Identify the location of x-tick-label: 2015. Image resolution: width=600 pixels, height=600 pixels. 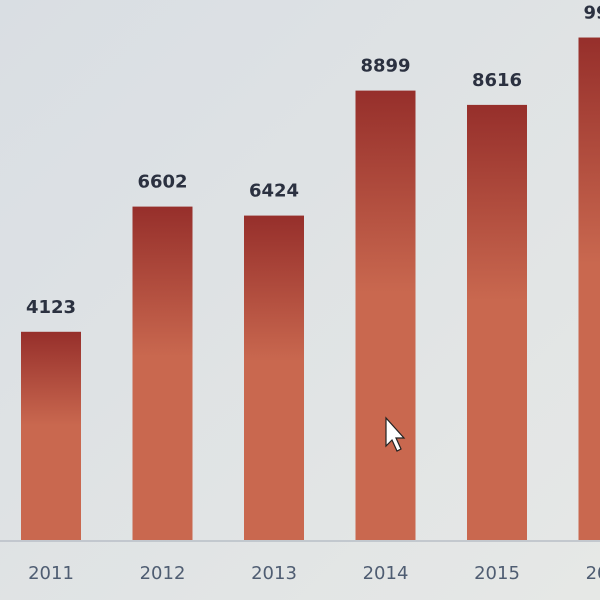
(497, 573).